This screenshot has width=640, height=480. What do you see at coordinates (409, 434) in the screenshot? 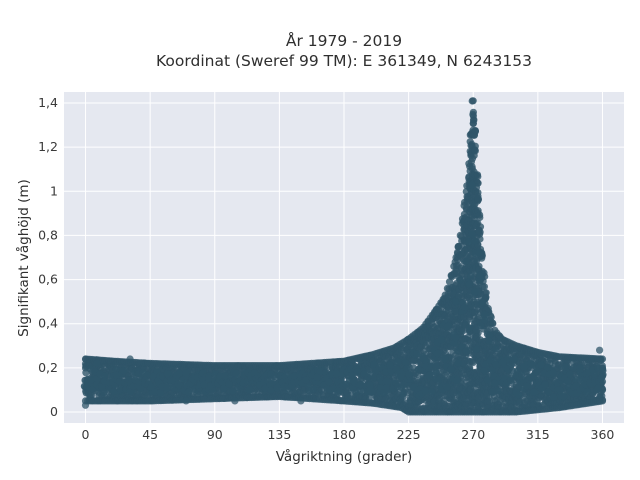
I see `x-tick-label: 225` at bounding box center [409, 434].